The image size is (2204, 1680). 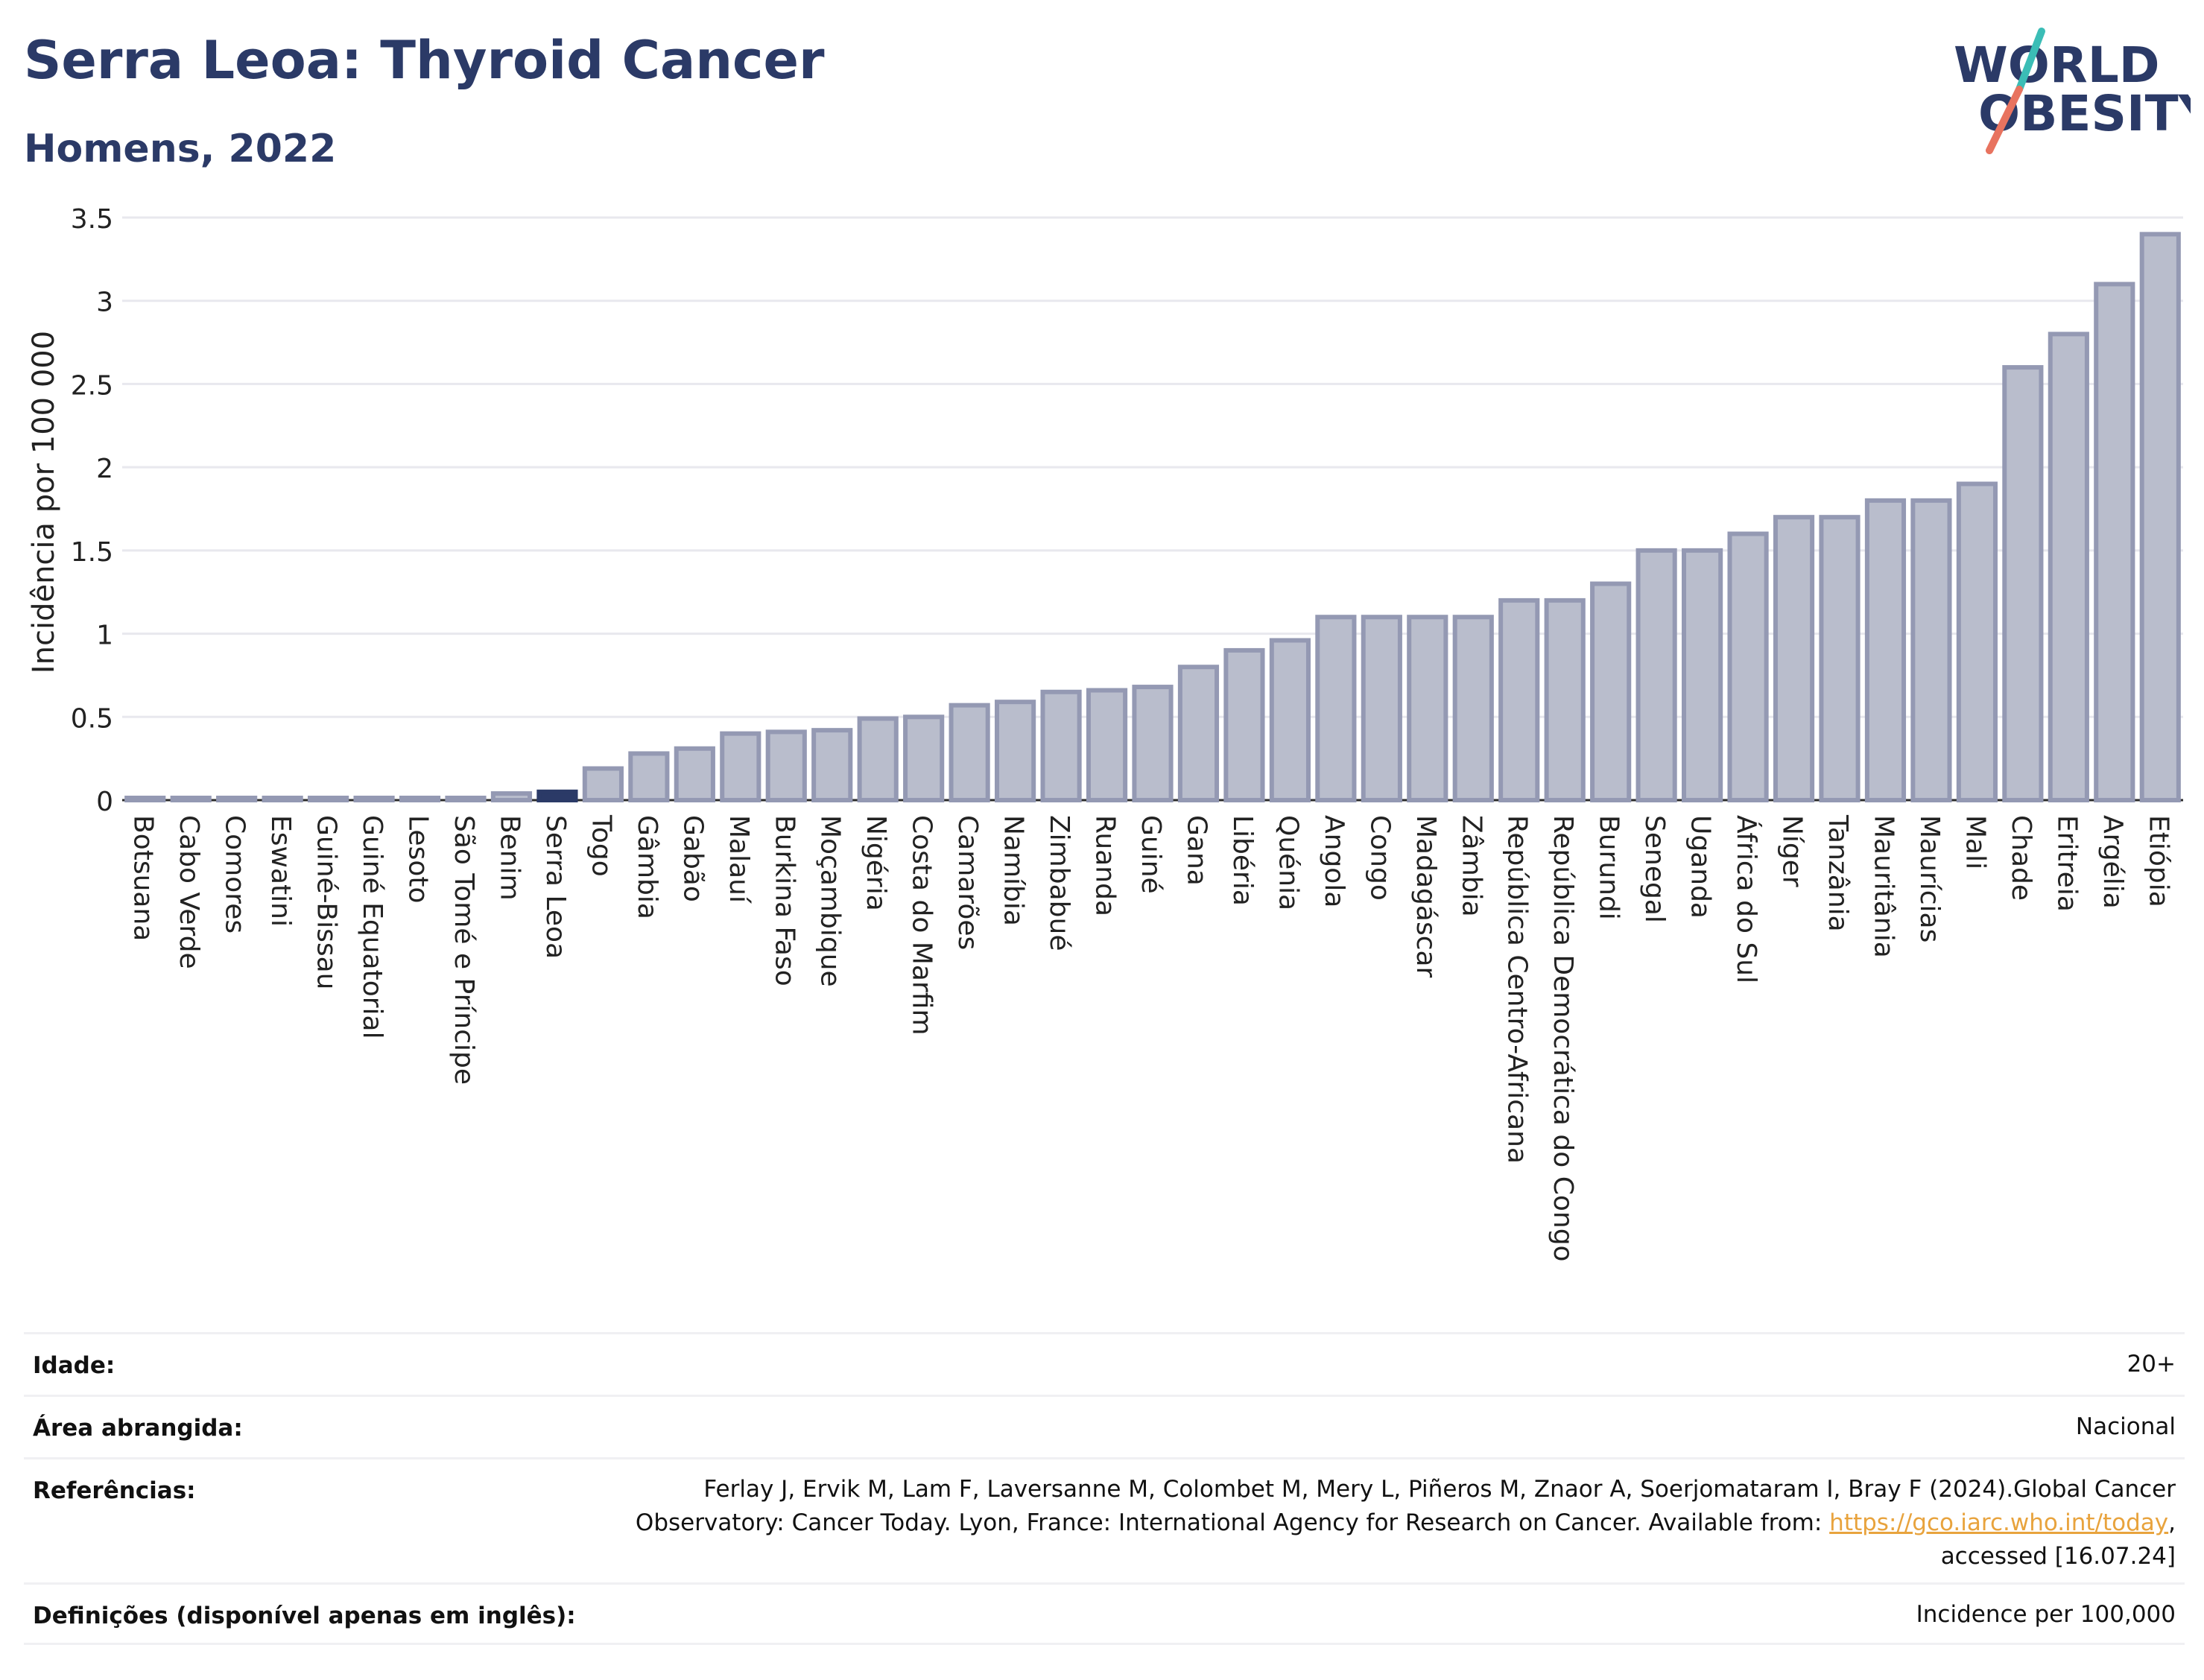 I want to click on x-tick-label: Etiópia, so click(x=2158, y=861).